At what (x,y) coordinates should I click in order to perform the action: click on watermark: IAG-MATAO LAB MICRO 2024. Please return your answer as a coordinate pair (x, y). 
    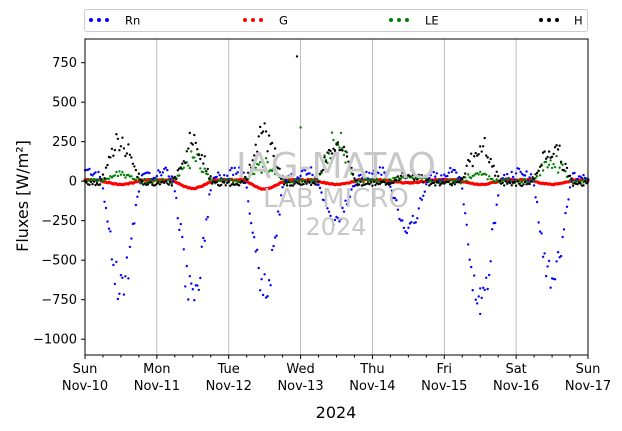
    Looking at the image, I should click on (336, 193).